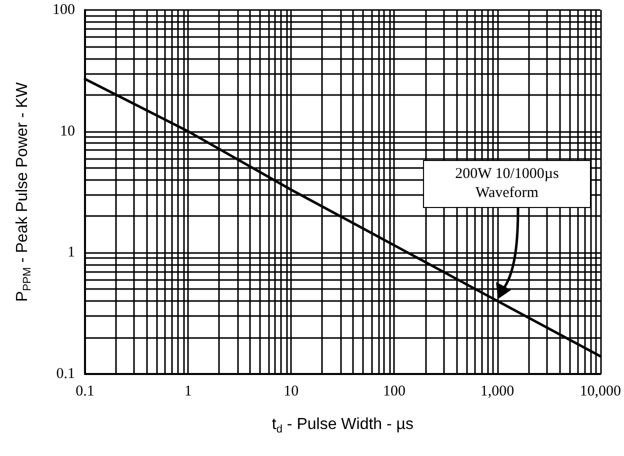 The height and width of the screenshot is (456, 624). Describe the element at coordinates (67, 131) in the screenshot. I see `y-tick-label: 10` at that location.